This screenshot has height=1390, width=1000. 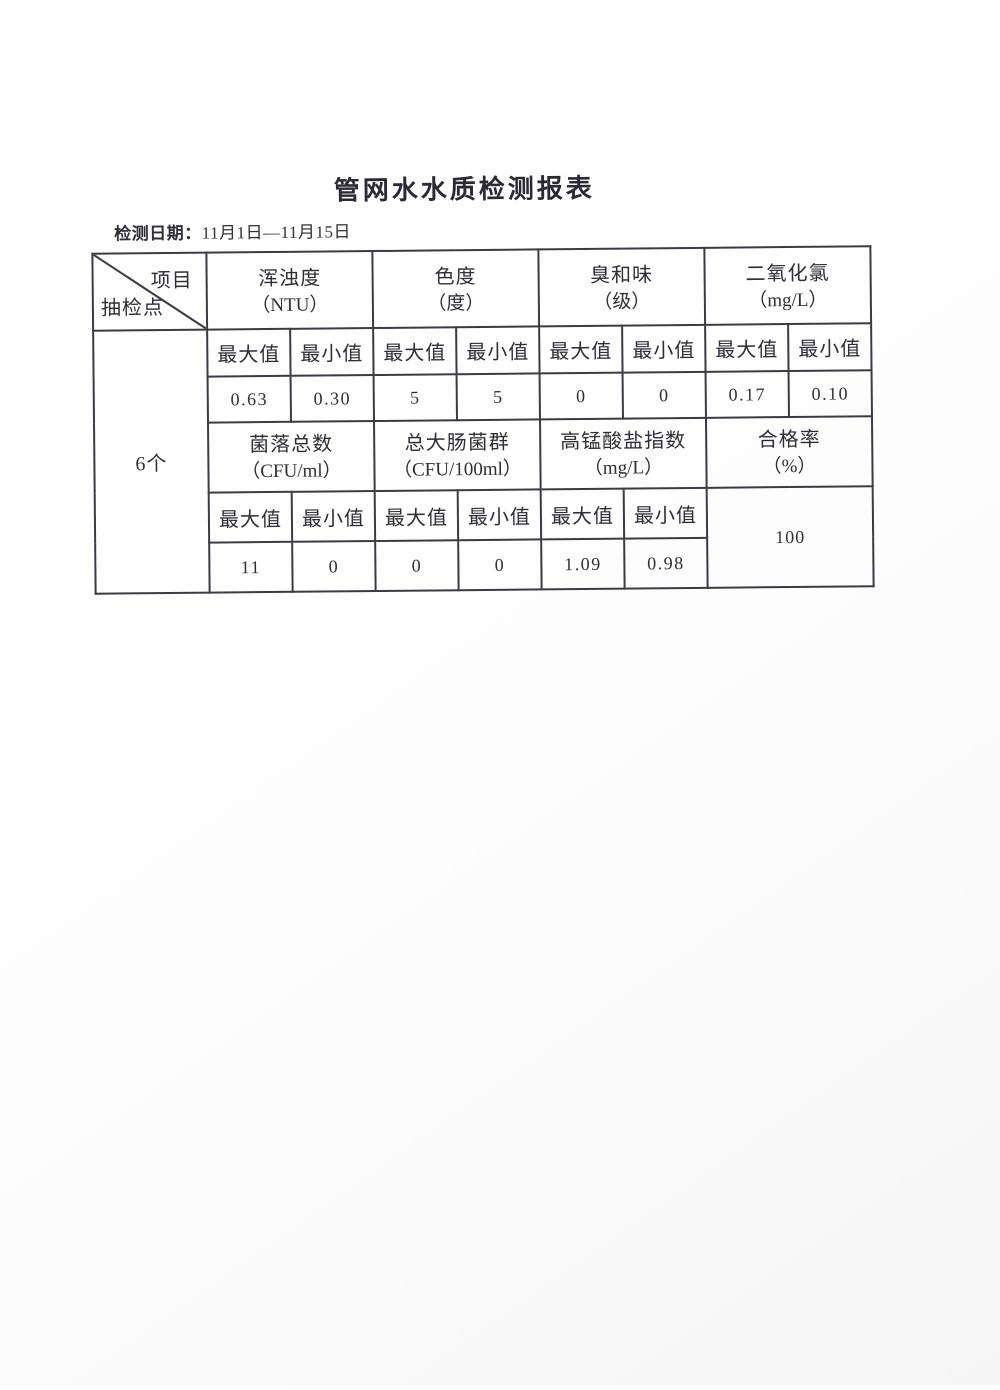 I want to click on col-header-color: 色度 （度）, so click(x=456, y=289).